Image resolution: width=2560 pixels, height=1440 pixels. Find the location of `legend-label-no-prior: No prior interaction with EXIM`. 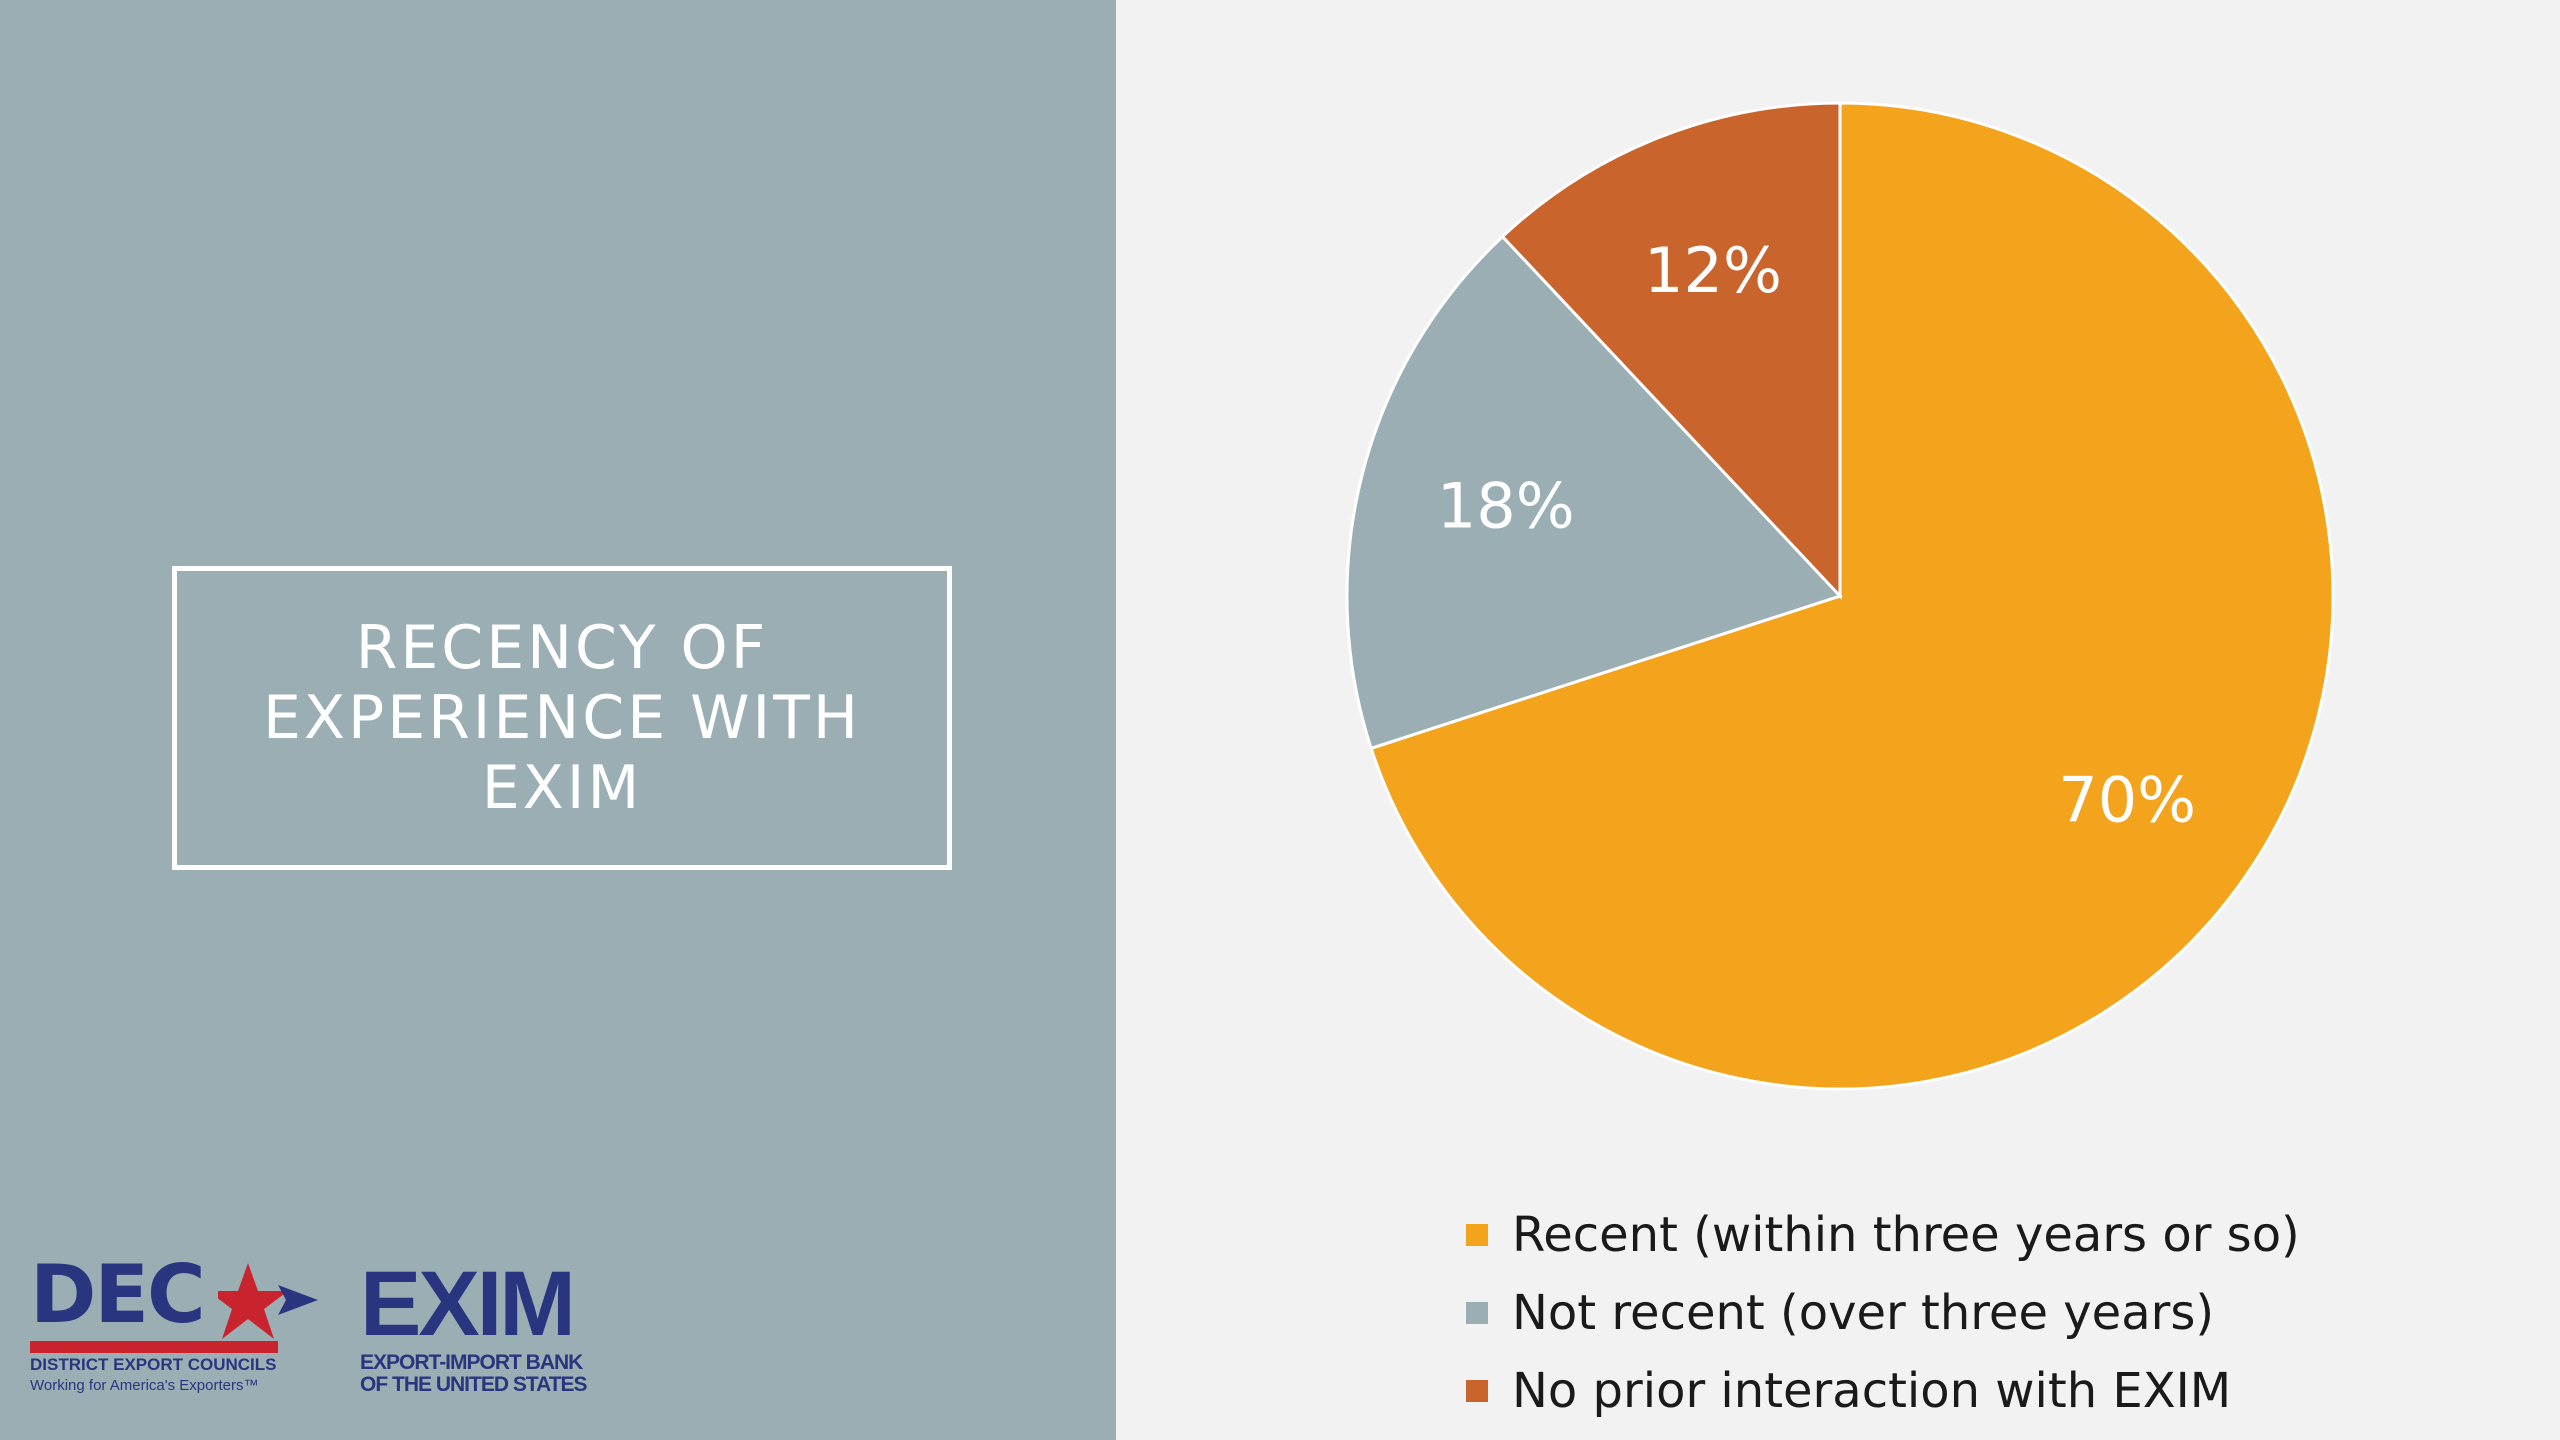

legend-label-no-prior: No prior interaction with EXIM is located at coordinates (1872, 1391).